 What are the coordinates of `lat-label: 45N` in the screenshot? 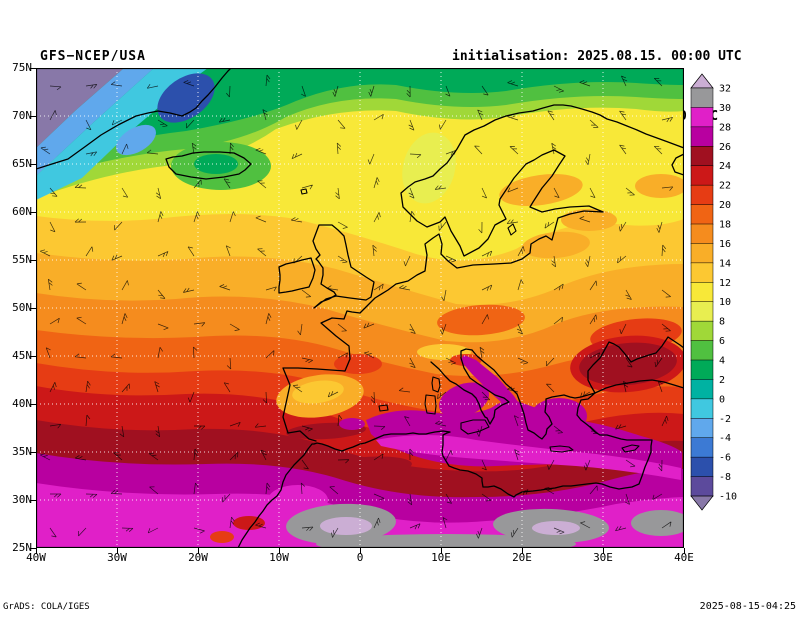 It's located at (22, 355).